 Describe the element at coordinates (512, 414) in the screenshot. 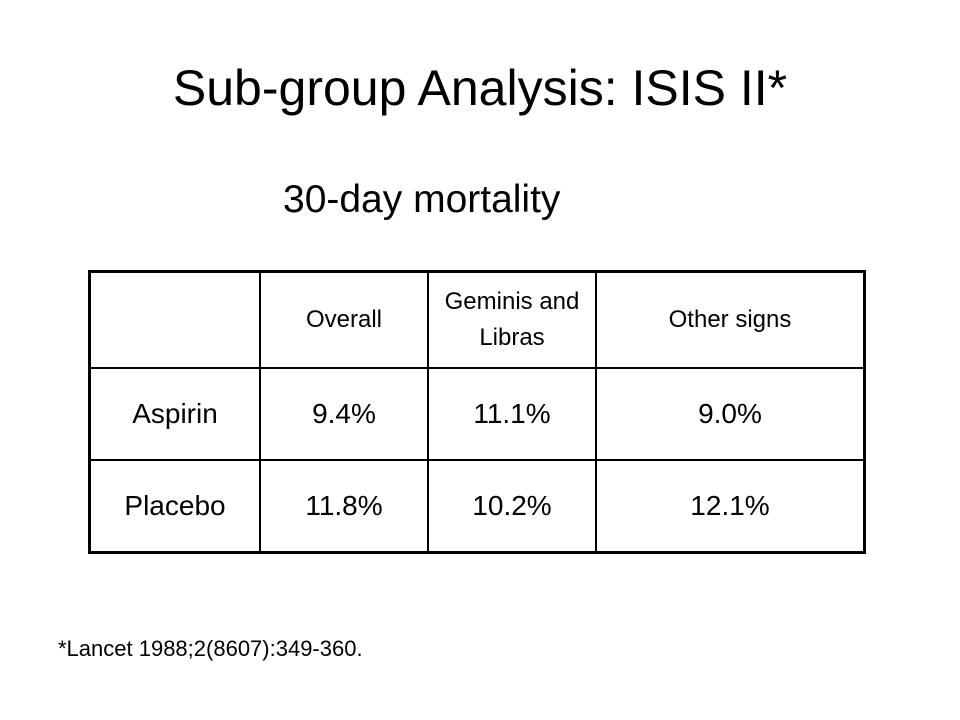

I see `cell-aspirin-geminis-libras: 11.1%` at that location.